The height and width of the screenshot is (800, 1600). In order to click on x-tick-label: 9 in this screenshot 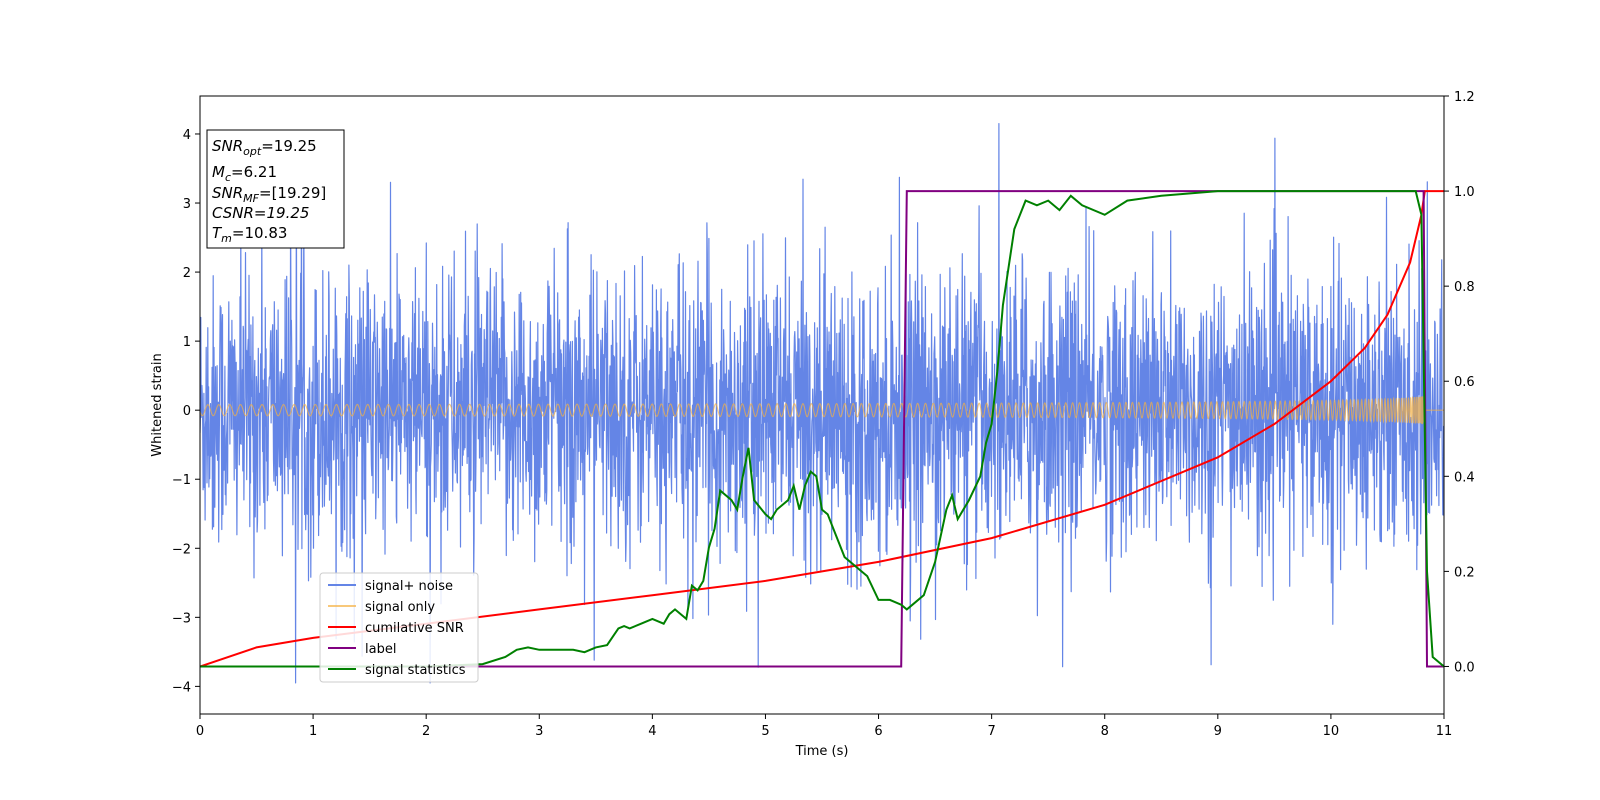, I will do `click(1218, 731)`.